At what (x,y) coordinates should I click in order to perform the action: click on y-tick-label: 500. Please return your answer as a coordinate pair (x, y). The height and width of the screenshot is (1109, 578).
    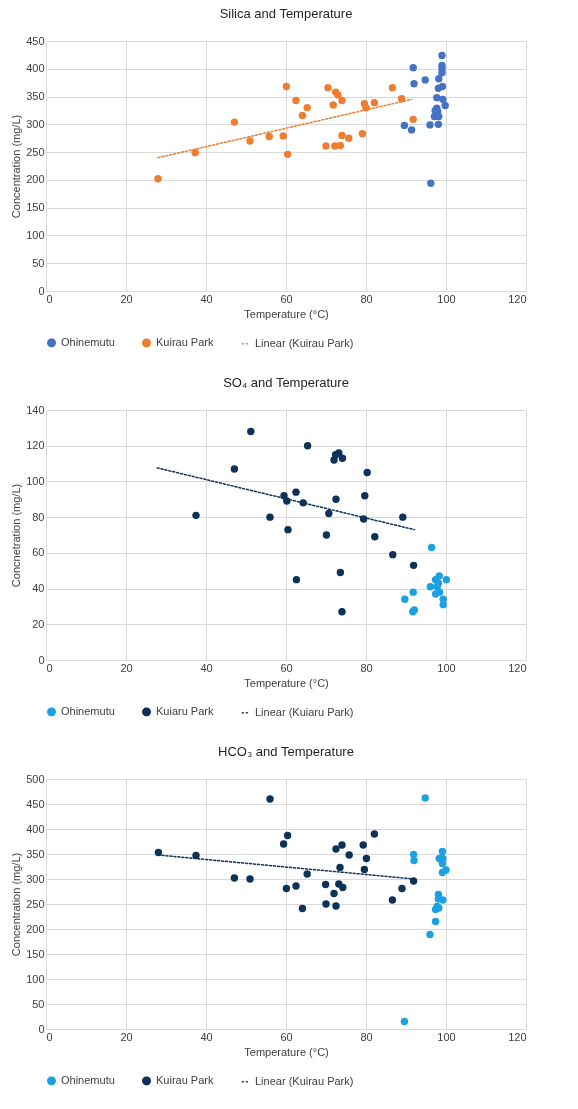
    Looking at the image, I should click on (35, 778).